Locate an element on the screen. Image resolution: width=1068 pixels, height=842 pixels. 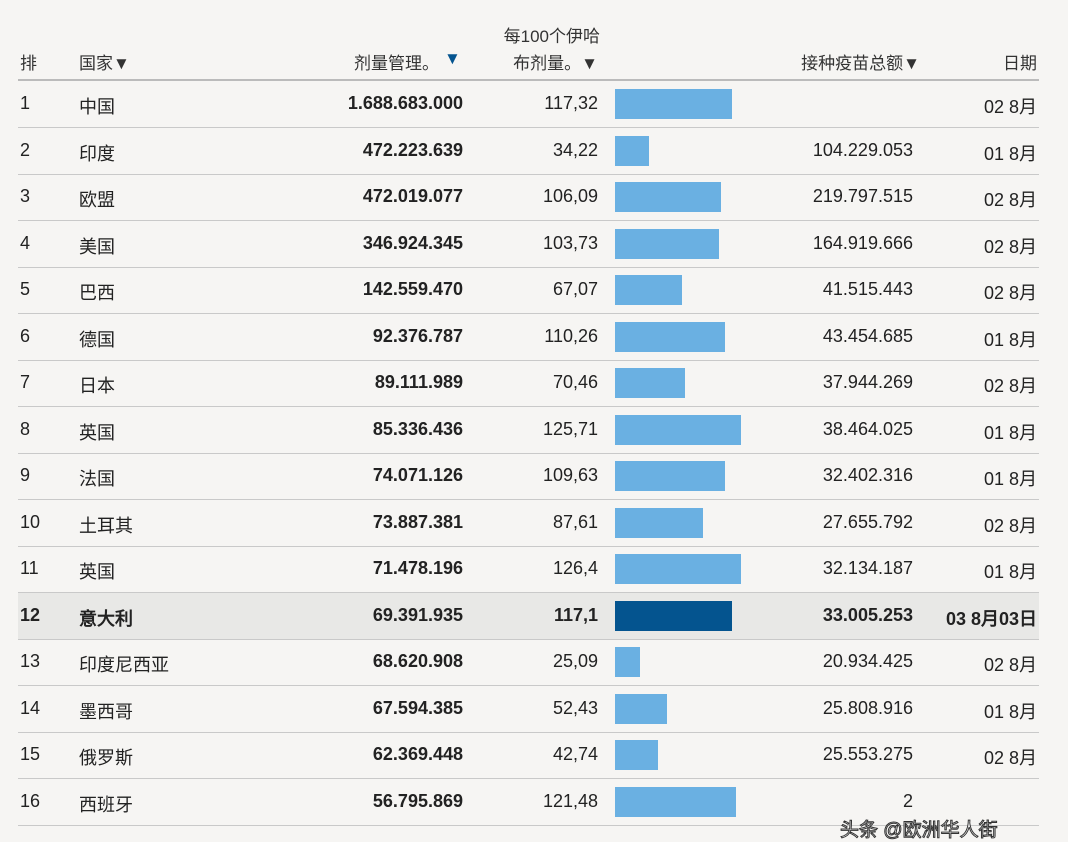
total-cell: 32.134.187 is located at coordinates (867, 568).